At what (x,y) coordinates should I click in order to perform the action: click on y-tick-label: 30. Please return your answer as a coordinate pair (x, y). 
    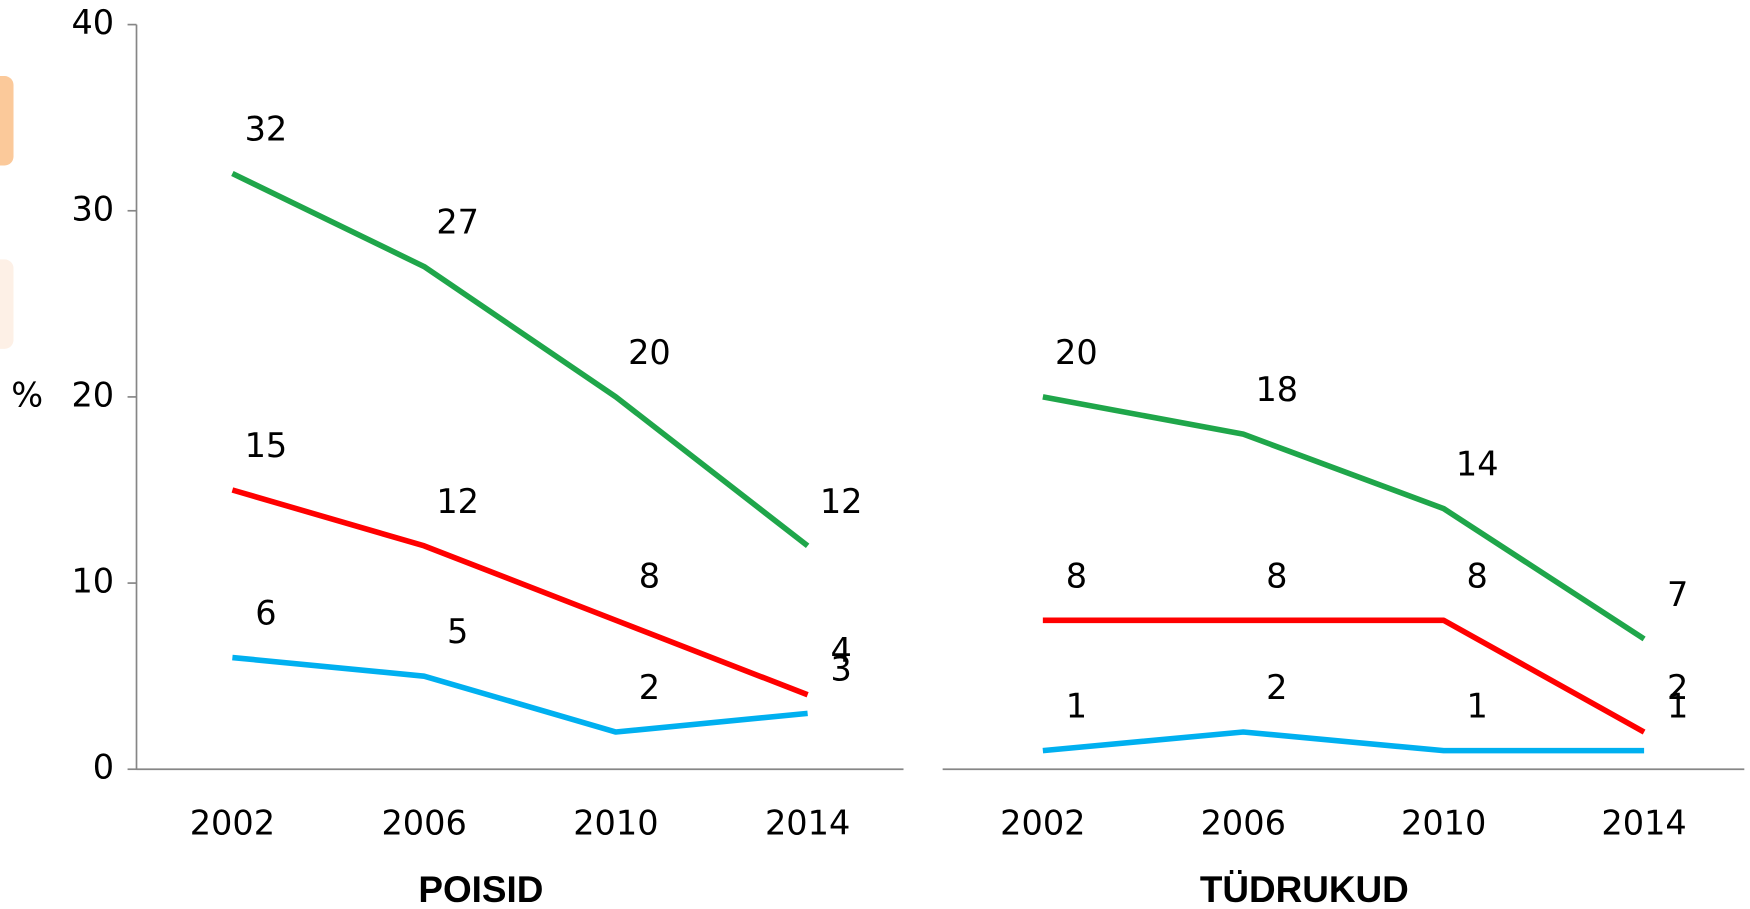
    Looking at the image, I should click on (92, 208).